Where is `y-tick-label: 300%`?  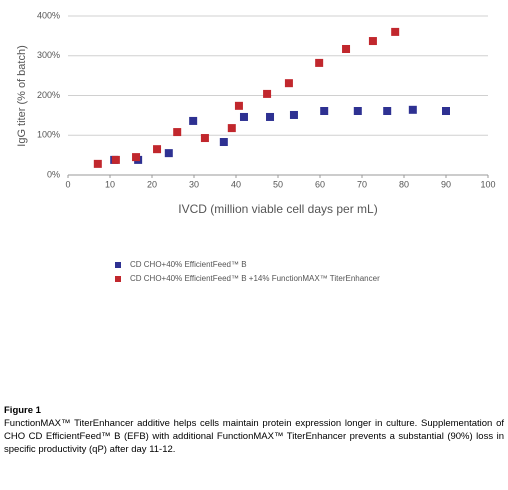
y-tick-label: 300% is located at coordinates (48, 55).